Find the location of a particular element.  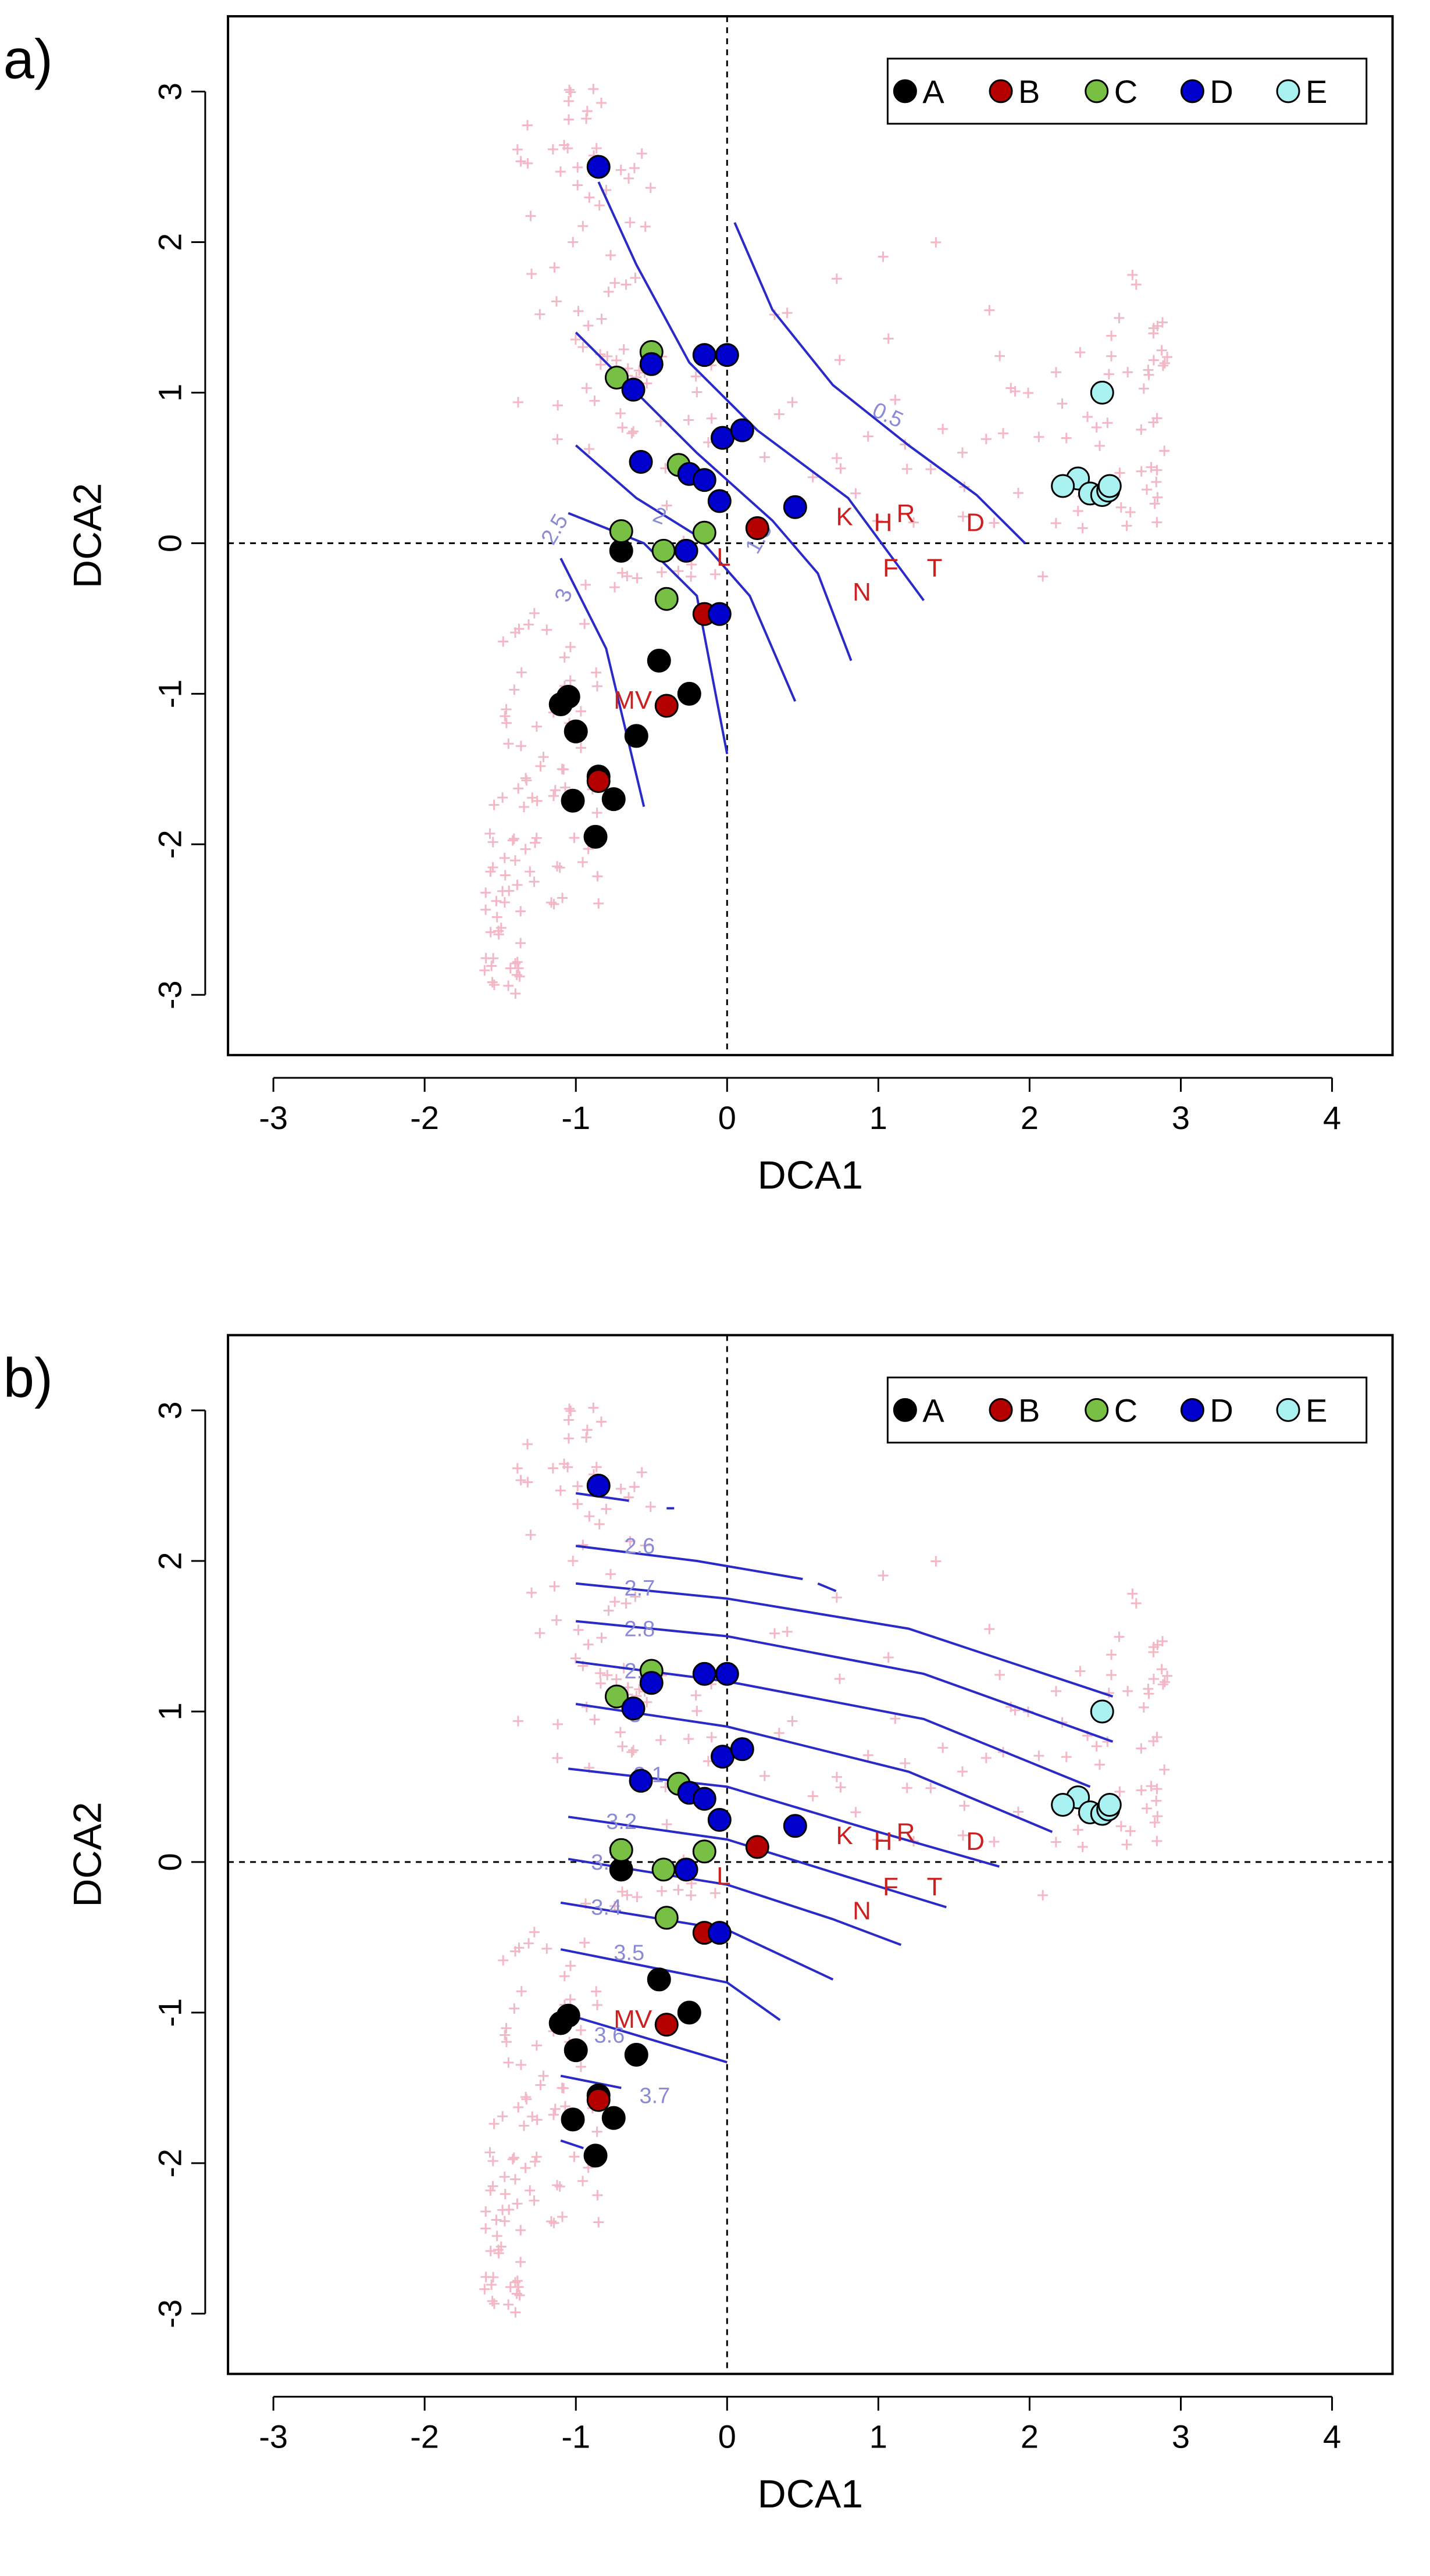

x-tick-label: 3 is located at coordinates (1181, 2436).